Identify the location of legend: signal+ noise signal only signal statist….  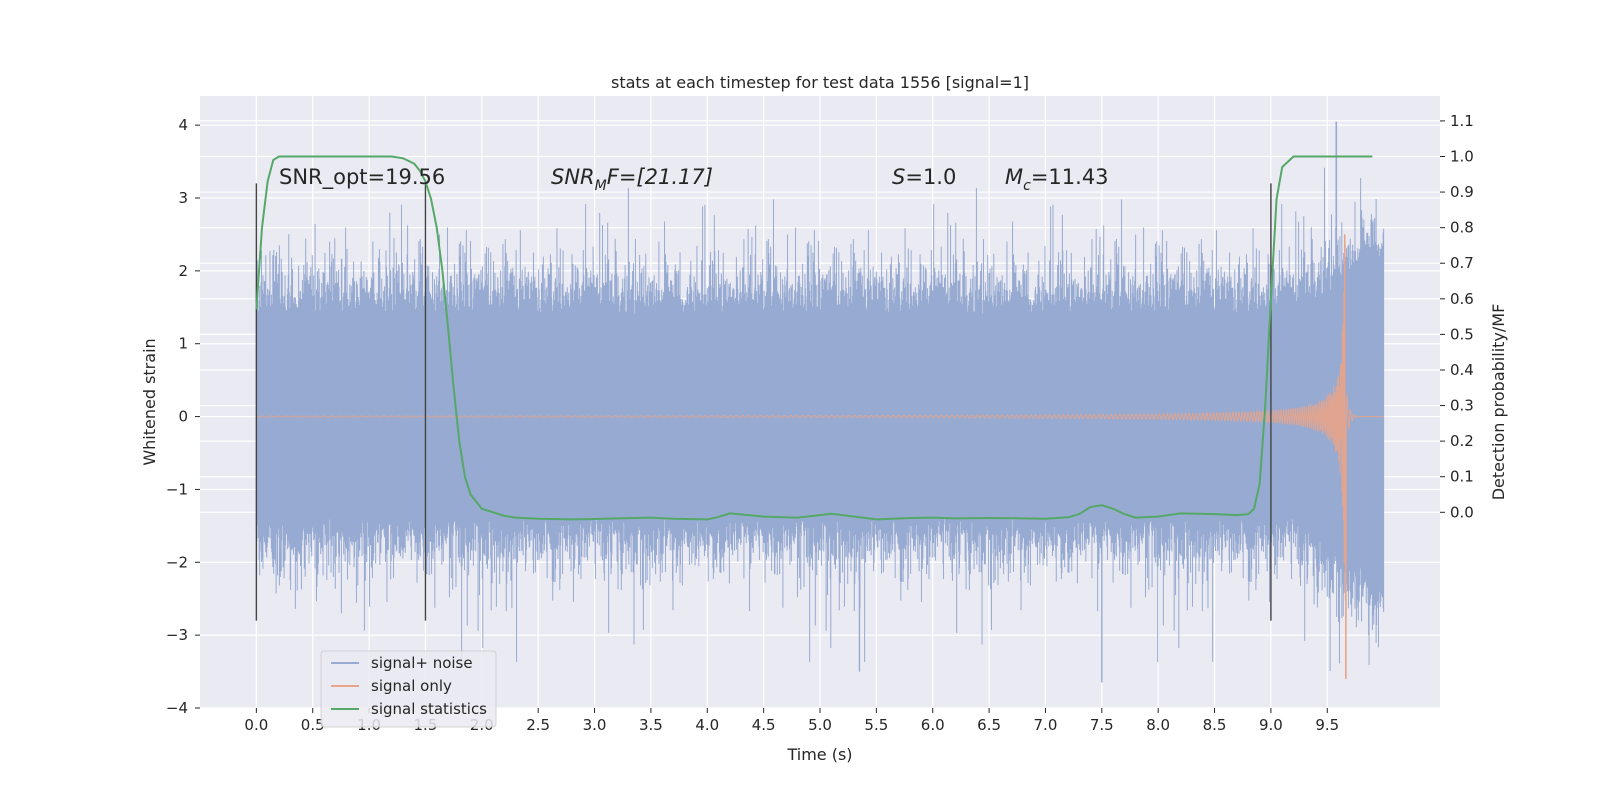
(408, 689).